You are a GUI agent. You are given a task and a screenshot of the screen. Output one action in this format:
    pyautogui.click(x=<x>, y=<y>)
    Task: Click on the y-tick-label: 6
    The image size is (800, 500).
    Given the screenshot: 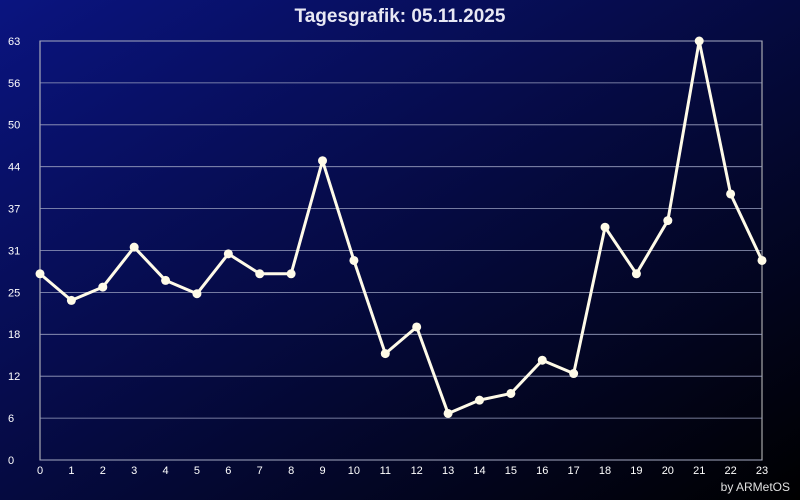 What is the action you would take?
    pyautogui.click(x=11, y=419)
    